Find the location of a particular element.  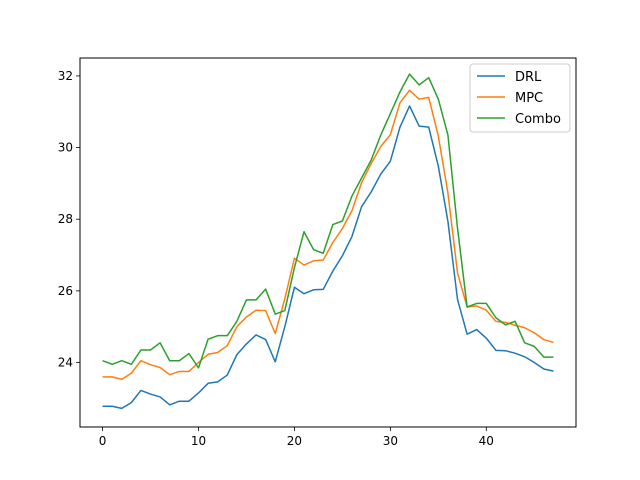

y-tick-label: 26 is located at coordinates (65, 291).